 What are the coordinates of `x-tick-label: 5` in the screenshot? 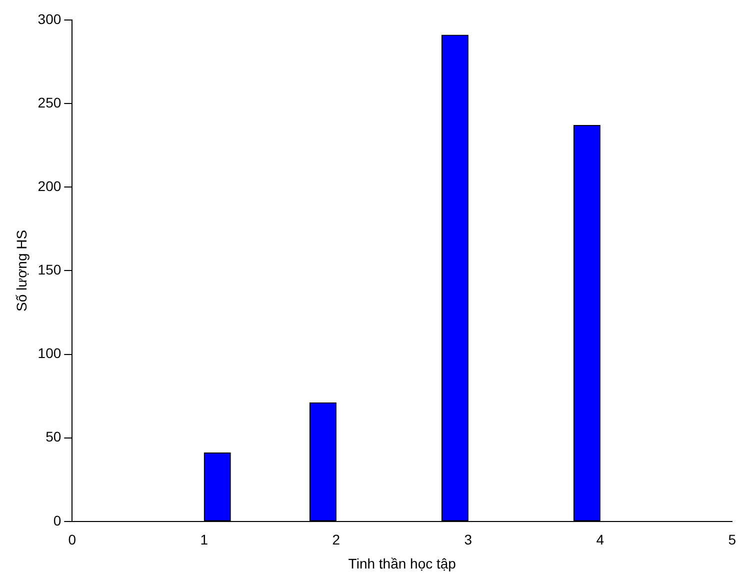 It's located at (732, 540).